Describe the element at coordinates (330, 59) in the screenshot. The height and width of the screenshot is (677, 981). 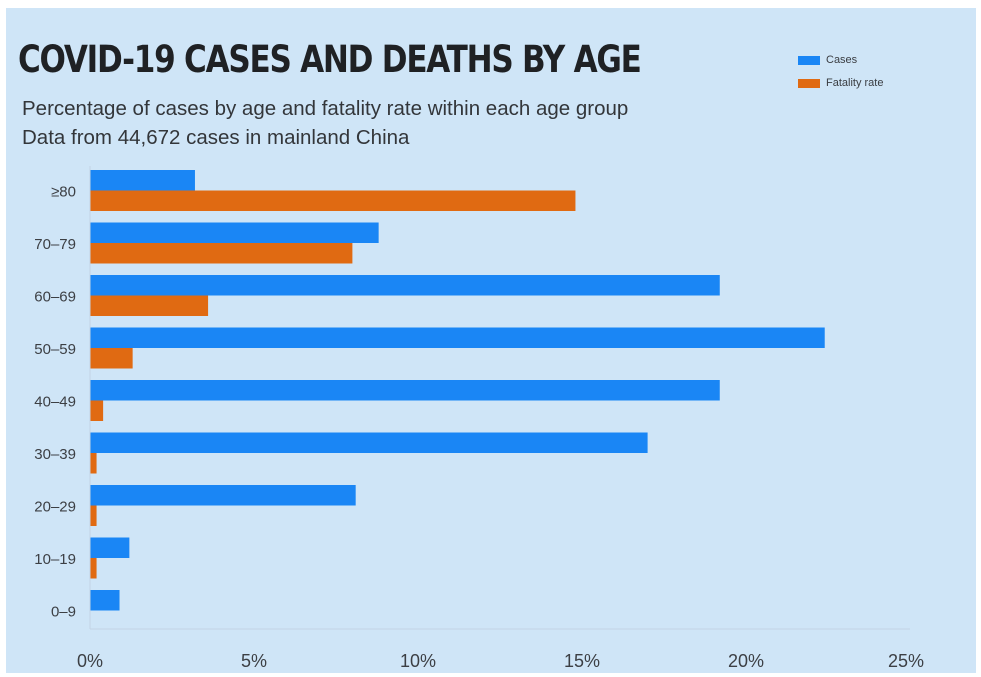
I see `chart-title: COVID-19 CASES AND DEATHS BY AGE` at that location.